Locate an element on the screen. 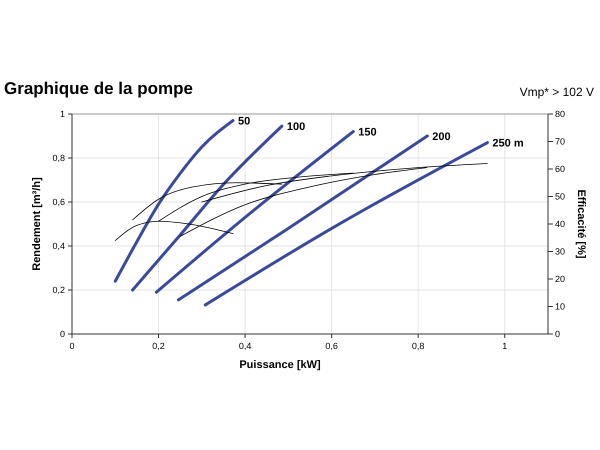 The image size is (600, 450). x-tick-label: 0 is located at coordinates (72, 346).